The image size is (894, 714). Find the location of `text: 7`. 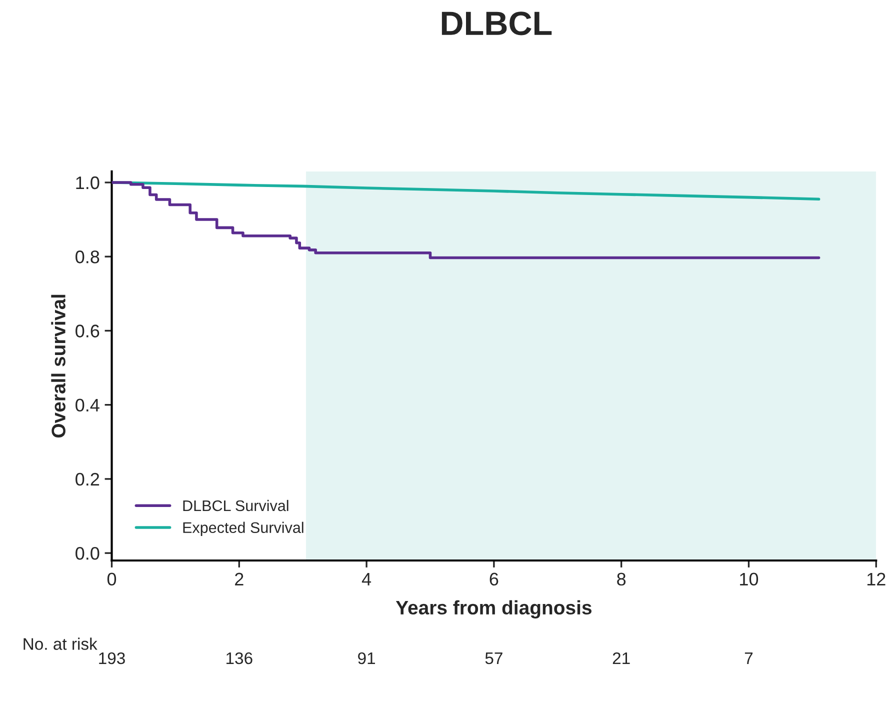

text: 7 is located at coordinates (748, 658).